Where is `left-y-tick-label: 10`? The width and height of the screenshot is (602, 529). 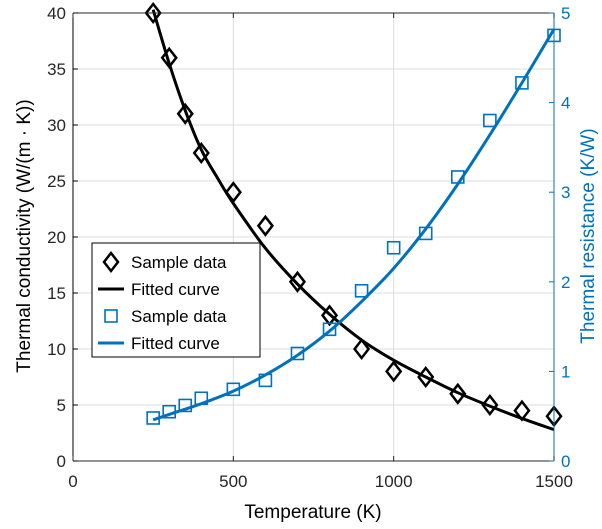 left-y-tick-label: 10 is located at coordinates (56, 349).